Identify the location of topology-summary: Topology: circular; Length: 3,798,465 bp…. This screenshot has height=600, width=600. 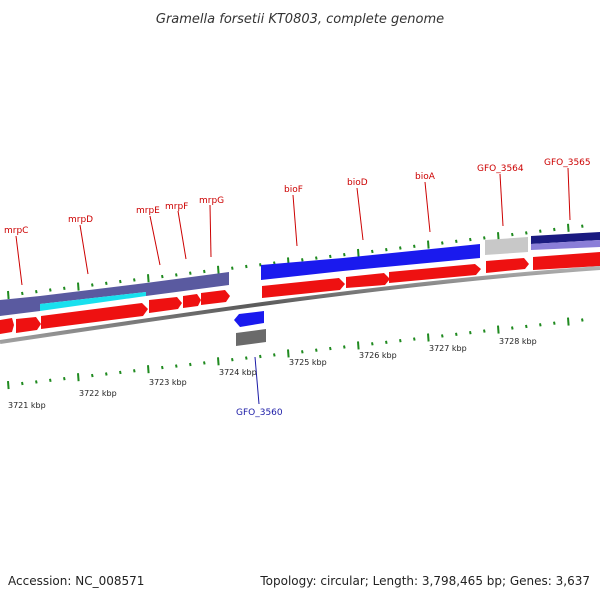
(425, 581).